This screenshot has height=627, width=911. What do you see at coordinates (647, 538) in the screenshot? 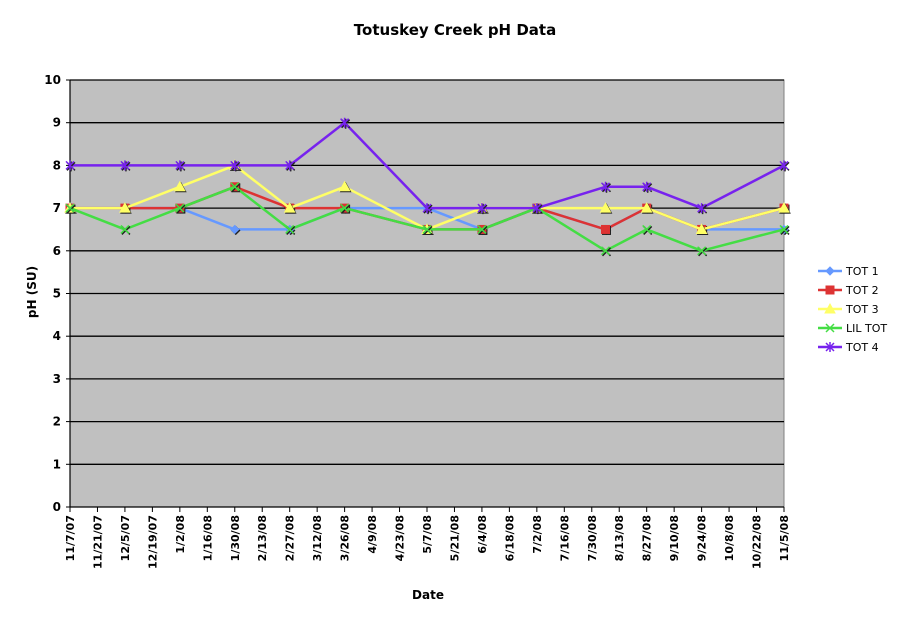
I see `x-tick-label: 8/27/08` at bounding box center [647, 538].